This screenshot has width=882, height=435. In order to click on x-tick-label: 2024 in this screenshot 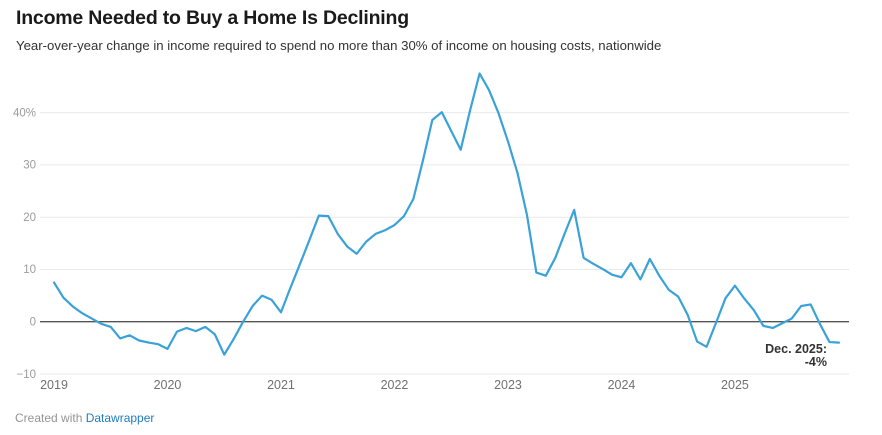, I will do `click(622, 385)`.